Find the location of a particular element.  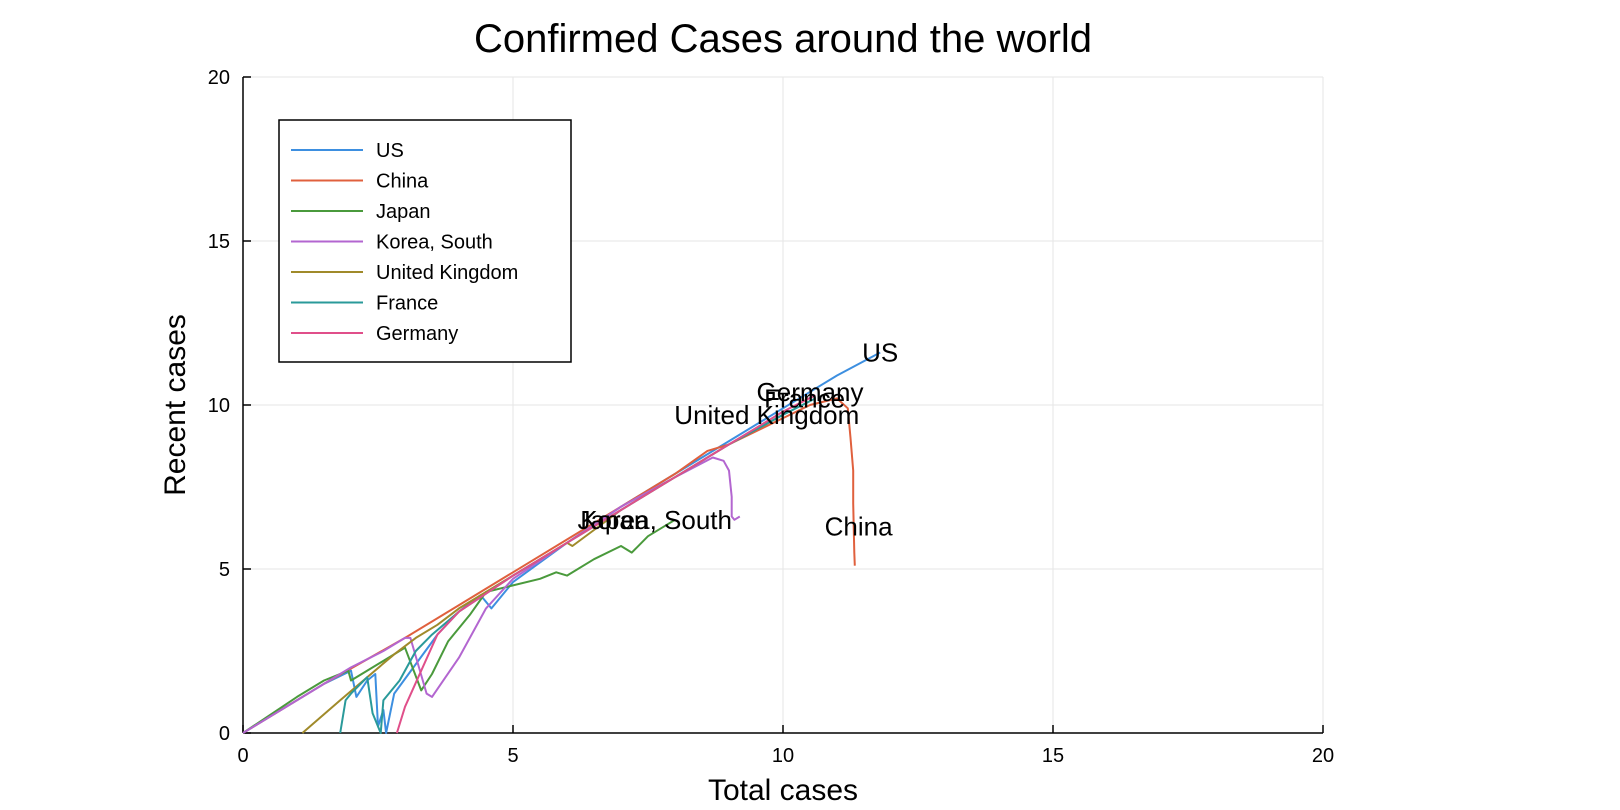

x-tick-label: 0 is located at coordinates (242, 756).